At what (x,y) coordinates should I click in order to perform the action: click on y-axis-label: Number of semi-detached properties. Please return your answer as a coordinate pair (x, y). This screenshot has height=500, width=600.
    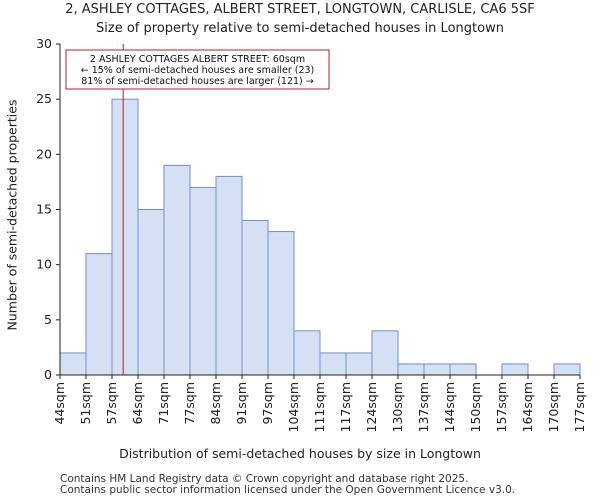
    Looking at the image, I should click on (12, 215).